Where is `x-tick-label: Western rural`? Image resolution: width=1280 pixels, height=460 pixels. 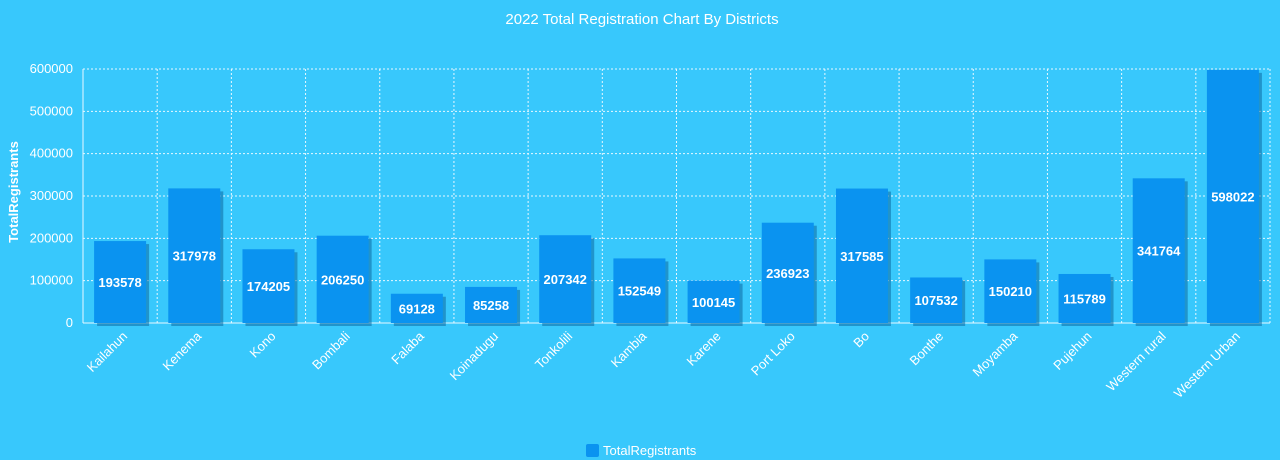 x-tick-label: Western rural is located at coordinates (1136, 361).